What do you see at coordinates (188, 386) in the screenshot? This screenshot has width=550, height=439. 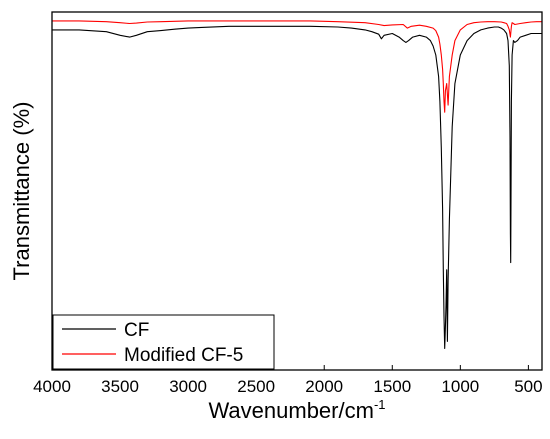 I see `x-tick-label: 3000` at bounding box center [188, 386].